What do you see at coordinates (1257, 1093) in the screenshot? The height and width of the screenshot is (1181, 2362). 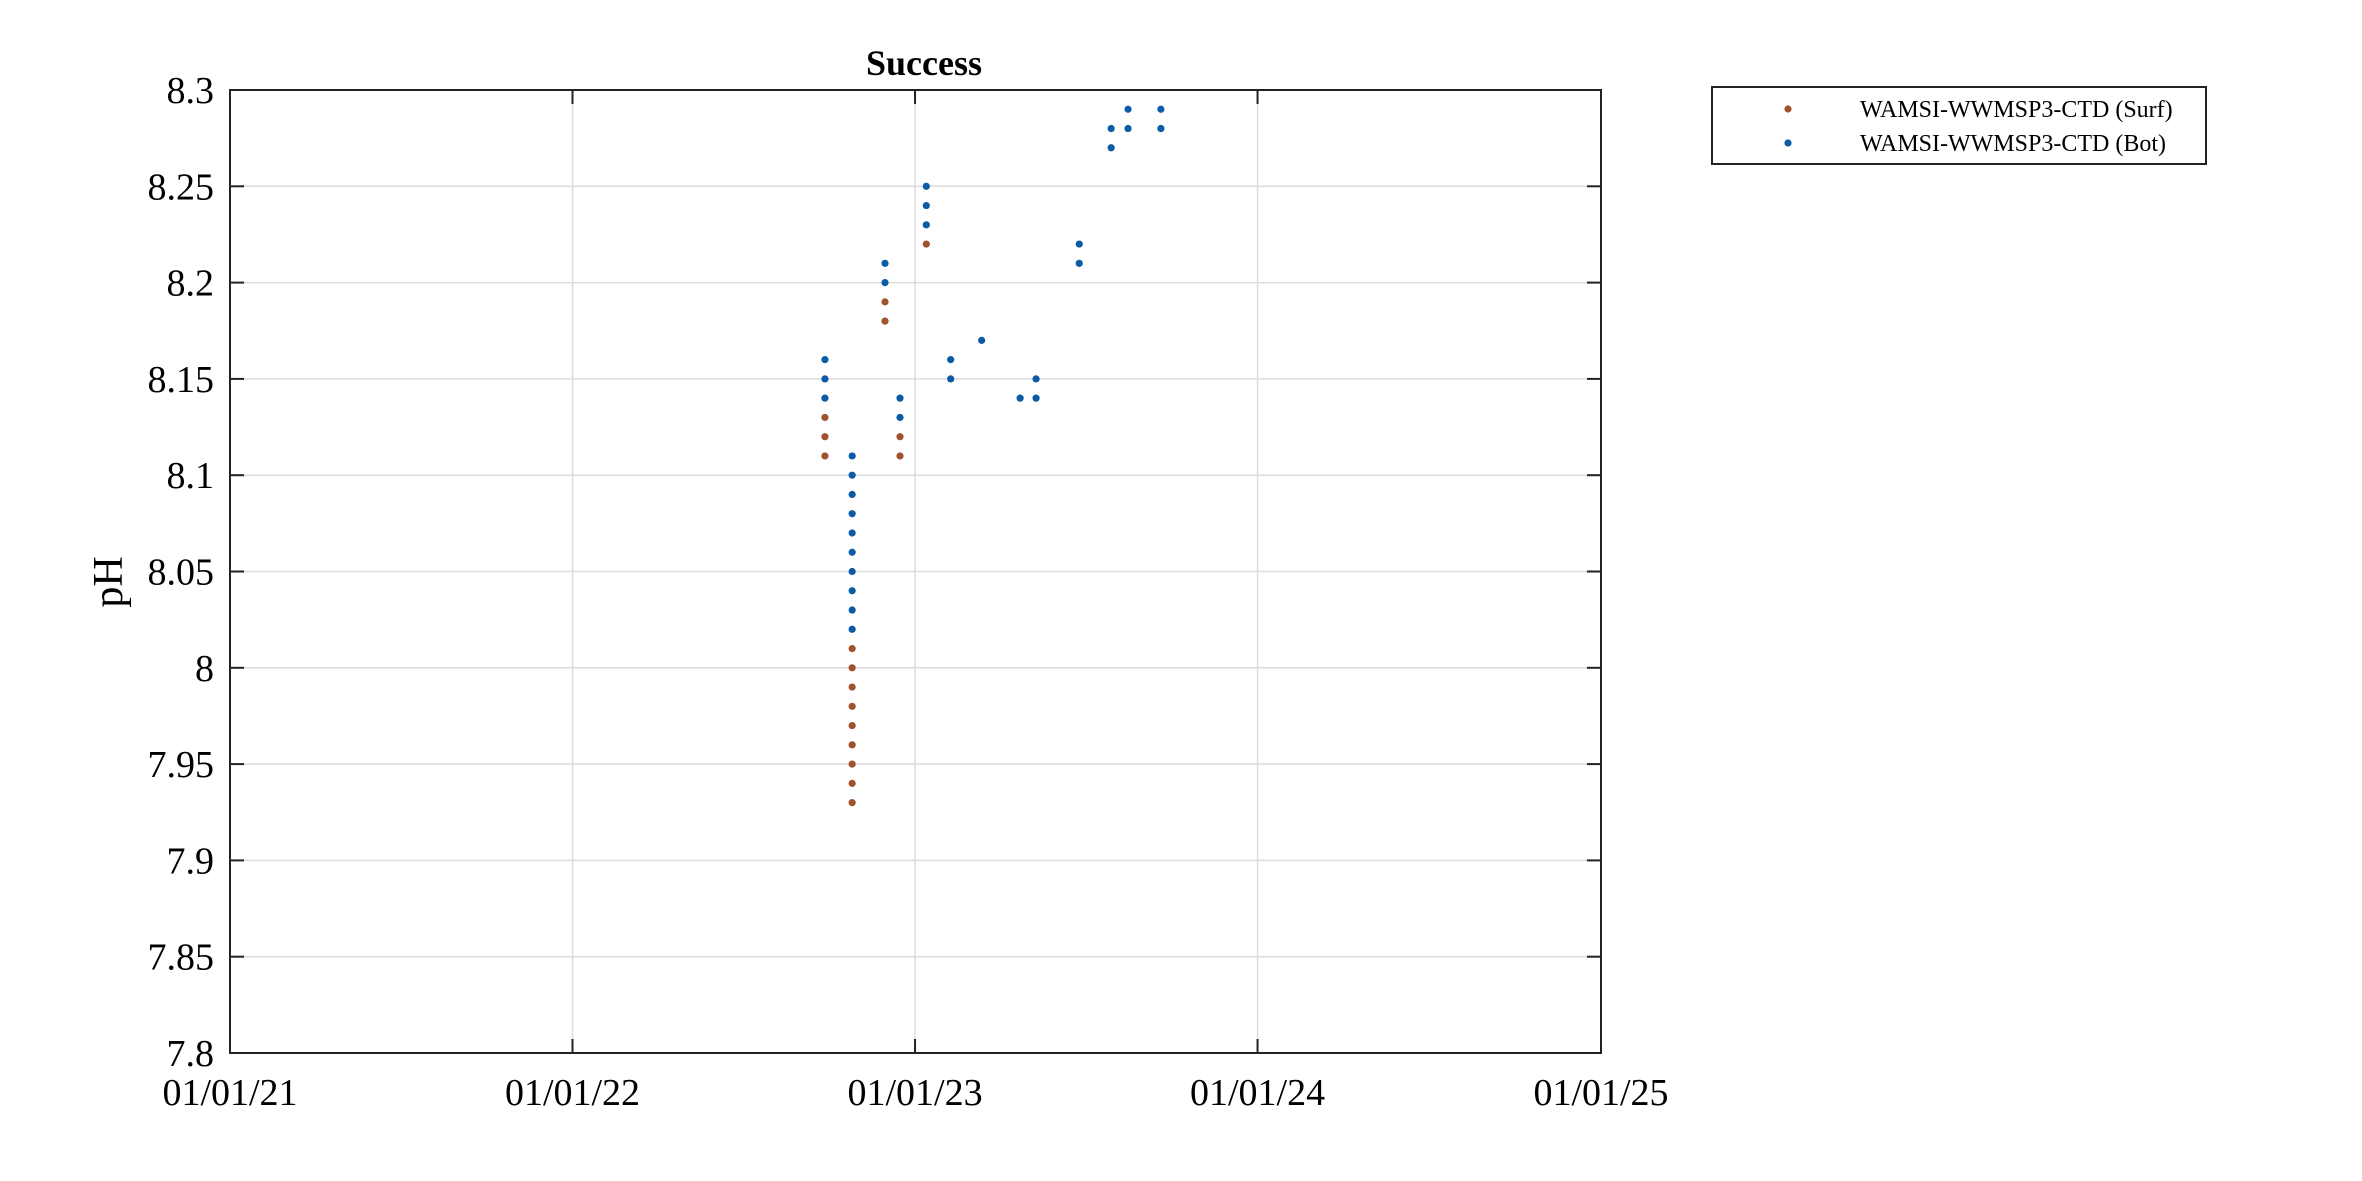 I see `x-tick-label: 01/01/24` at bounding box center [1257, 1093].